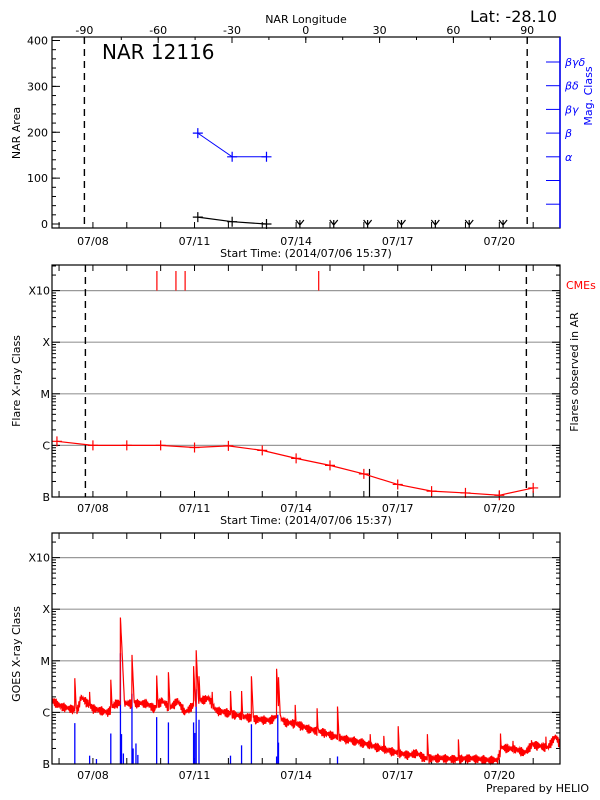 The width and height of the screenshot is (600, 800). I want to click on p1-top-x-tick-label: -30, so click(232, 30).